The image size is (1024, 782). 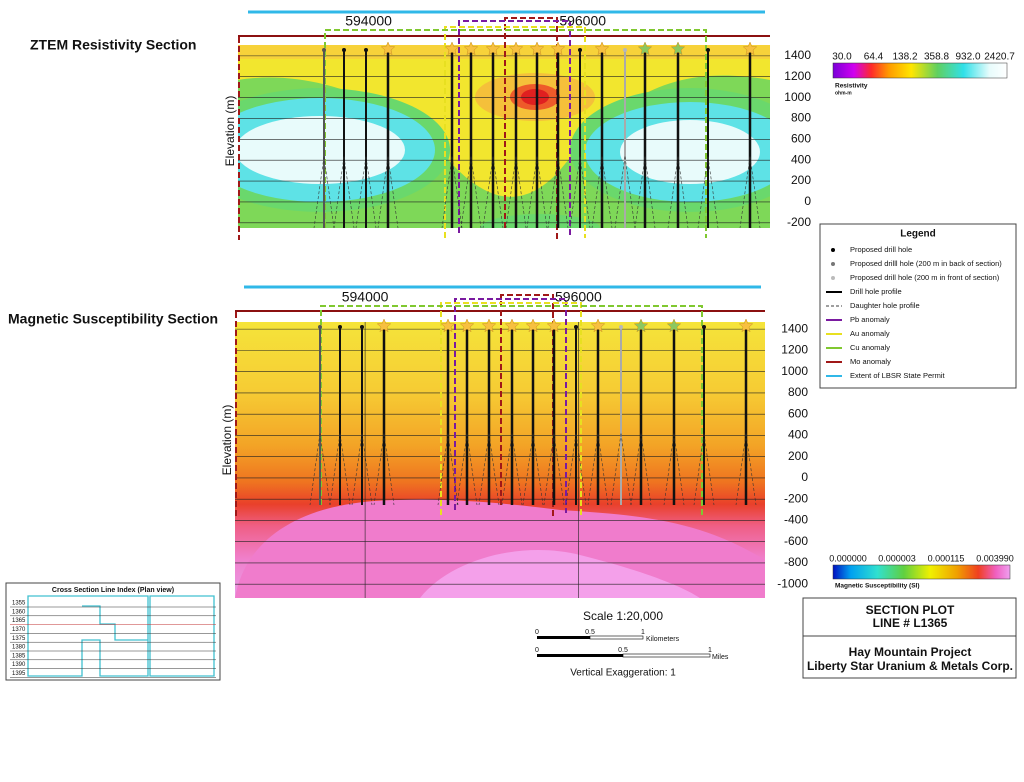 I want to click on y-tick-label: 200, so click(x=801, y=180).